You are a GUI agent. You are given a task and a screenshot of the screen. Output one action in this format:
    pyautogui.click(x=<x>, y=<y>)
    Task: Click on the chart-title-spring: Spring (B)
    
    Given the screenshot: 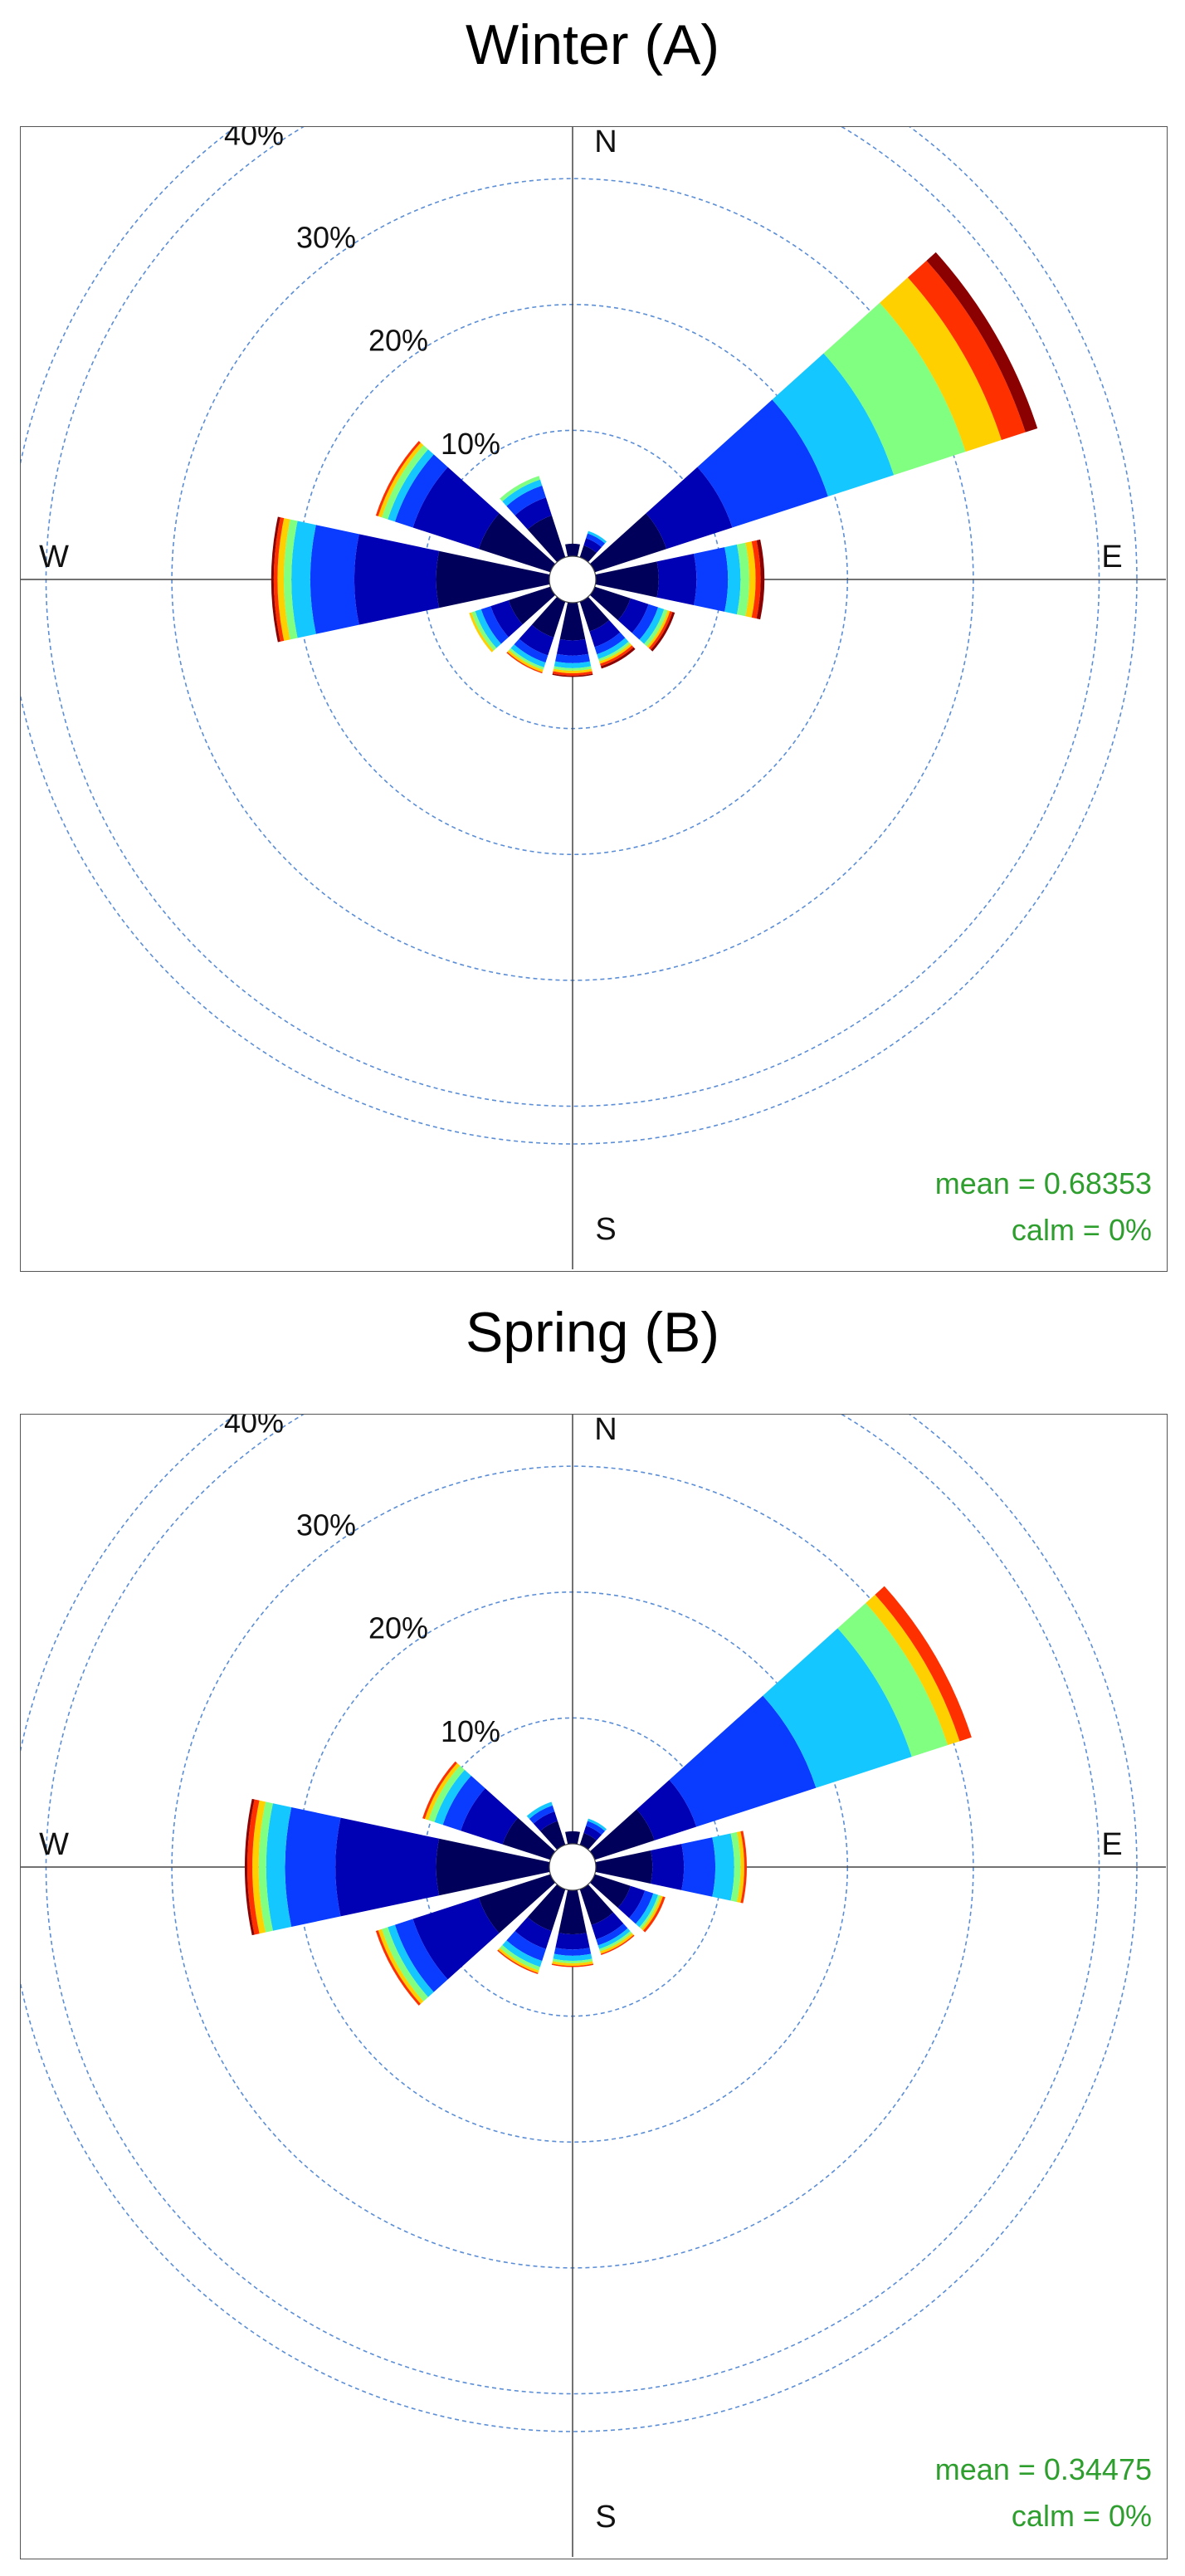 What is the action you would take?
    pyautogui.click(x=592, y=1332)
    